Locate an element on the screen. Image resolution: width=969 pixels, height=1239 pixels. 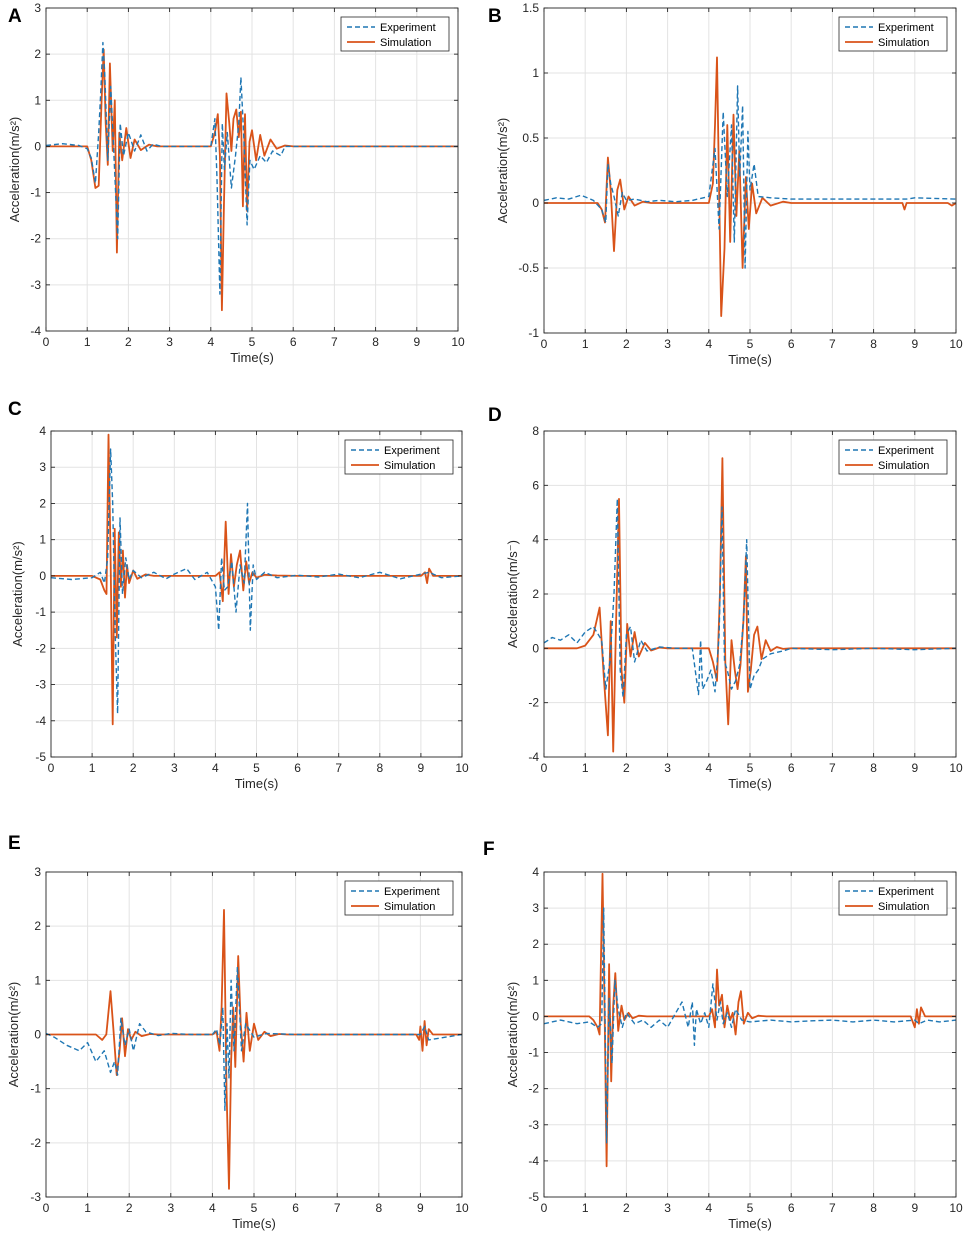
panel-letter: A is located at coordinates (15, 16).